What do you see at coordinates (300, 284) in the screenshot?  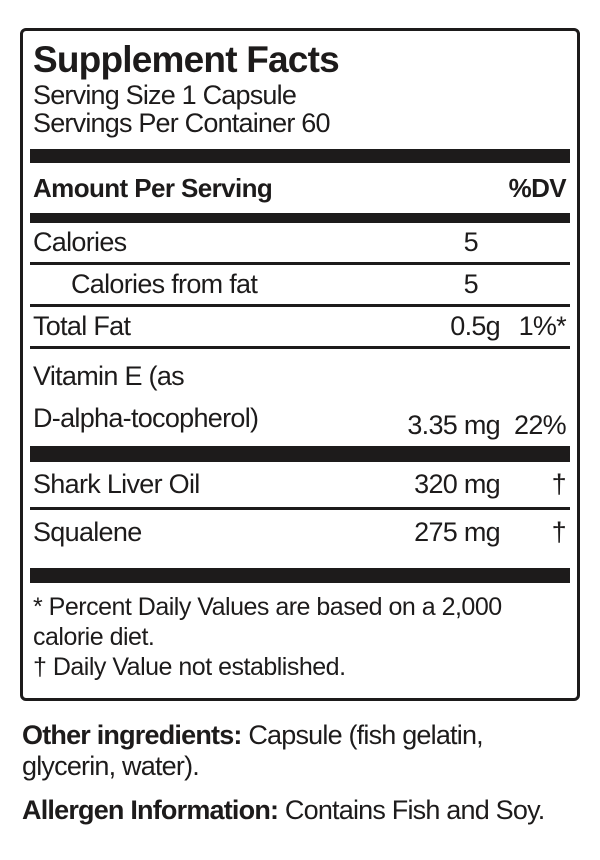 I see `row-calories-from-fat: Calories from fat 5` at bounding box center [300, 284].